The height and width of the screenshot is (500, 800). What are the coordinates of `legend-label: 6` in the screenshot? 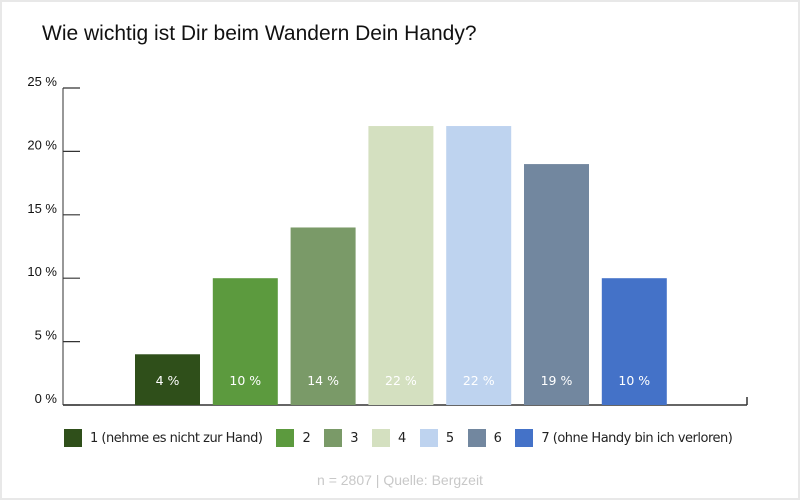 It's located at (497, 438).